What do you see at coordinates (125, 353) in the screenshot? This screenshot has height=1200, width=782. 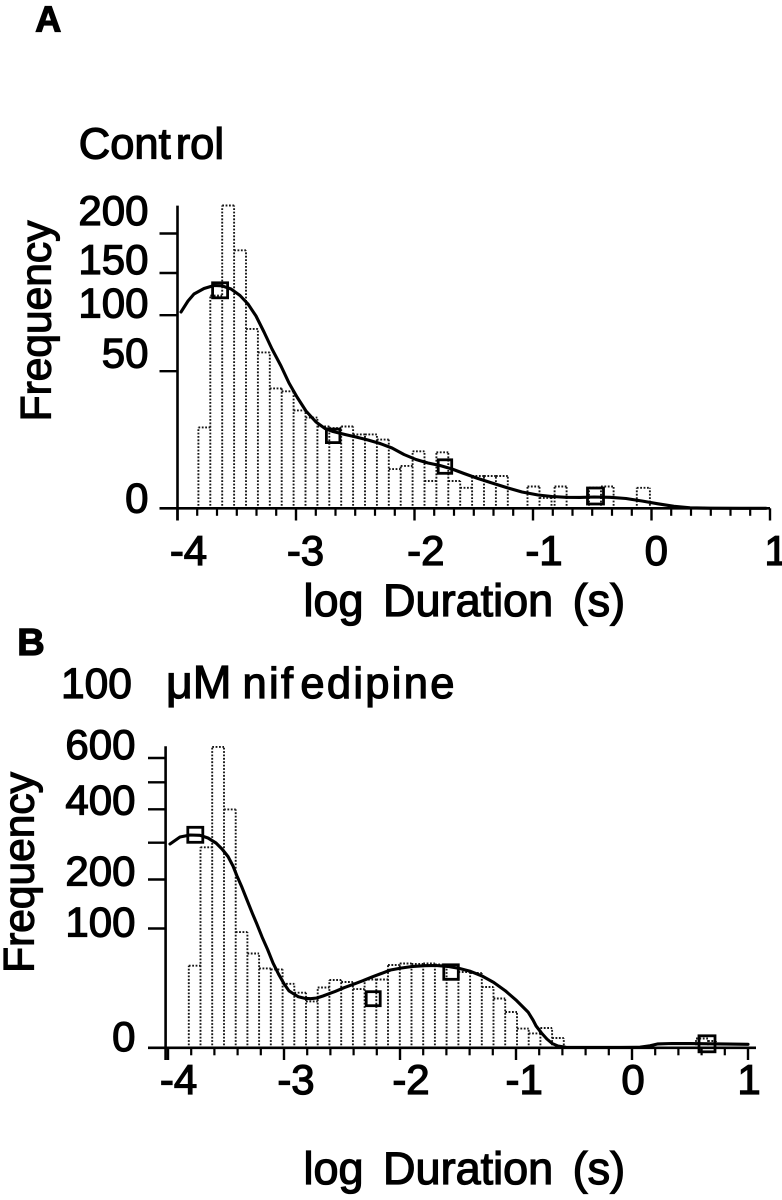 I see `svg-text: 50` at bounding box center [125, 353].